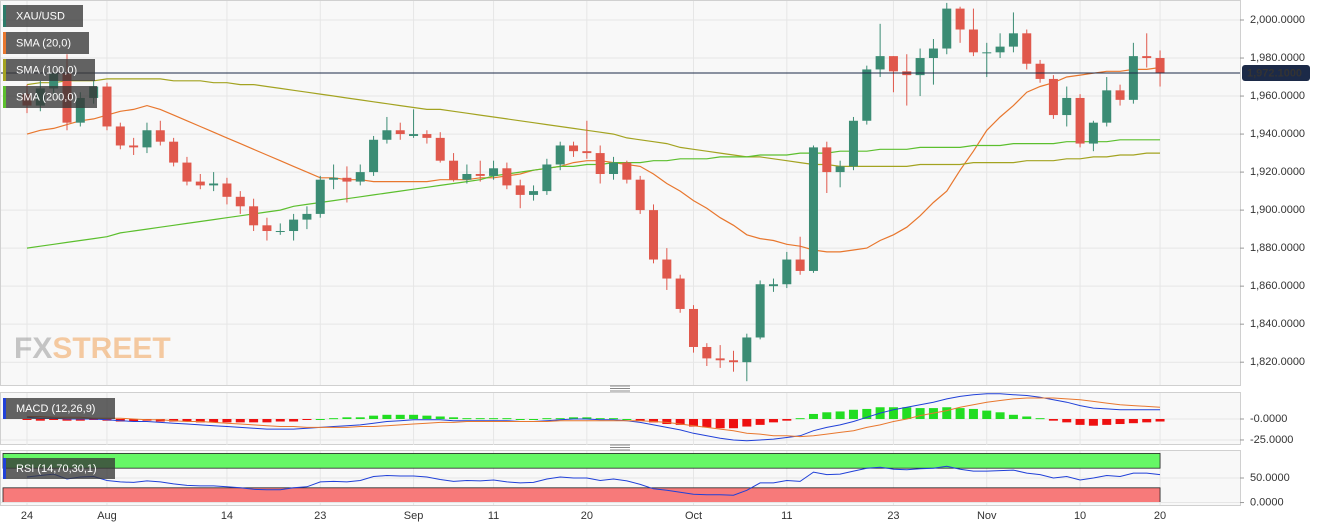 This screenshot has height=529, width=1323. What do you see at coordinates (1277, 362) in the screenshot?
I see `y-tick-label: 1,820.0000` at bounding box center [1277, 362].